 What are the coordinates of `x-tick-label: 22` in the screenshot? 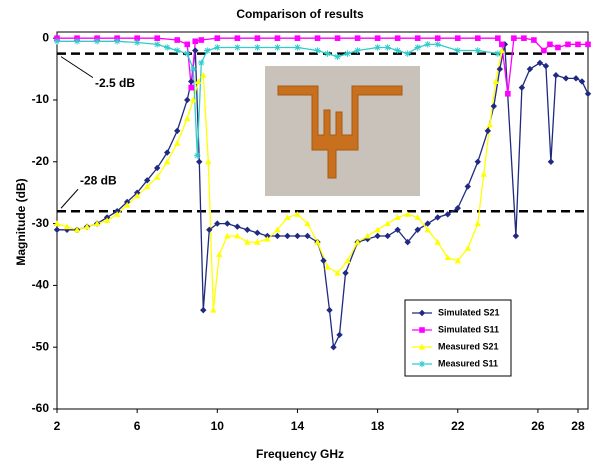 It's located at (458, 426).